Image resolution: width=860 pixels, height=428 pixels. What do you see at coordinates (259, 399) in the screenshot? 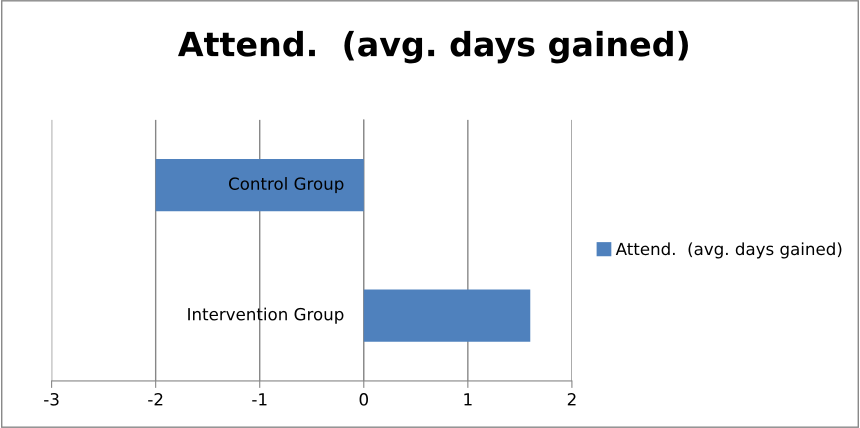
I see `x-tick-label: -1` at bounding box center [259, 399].